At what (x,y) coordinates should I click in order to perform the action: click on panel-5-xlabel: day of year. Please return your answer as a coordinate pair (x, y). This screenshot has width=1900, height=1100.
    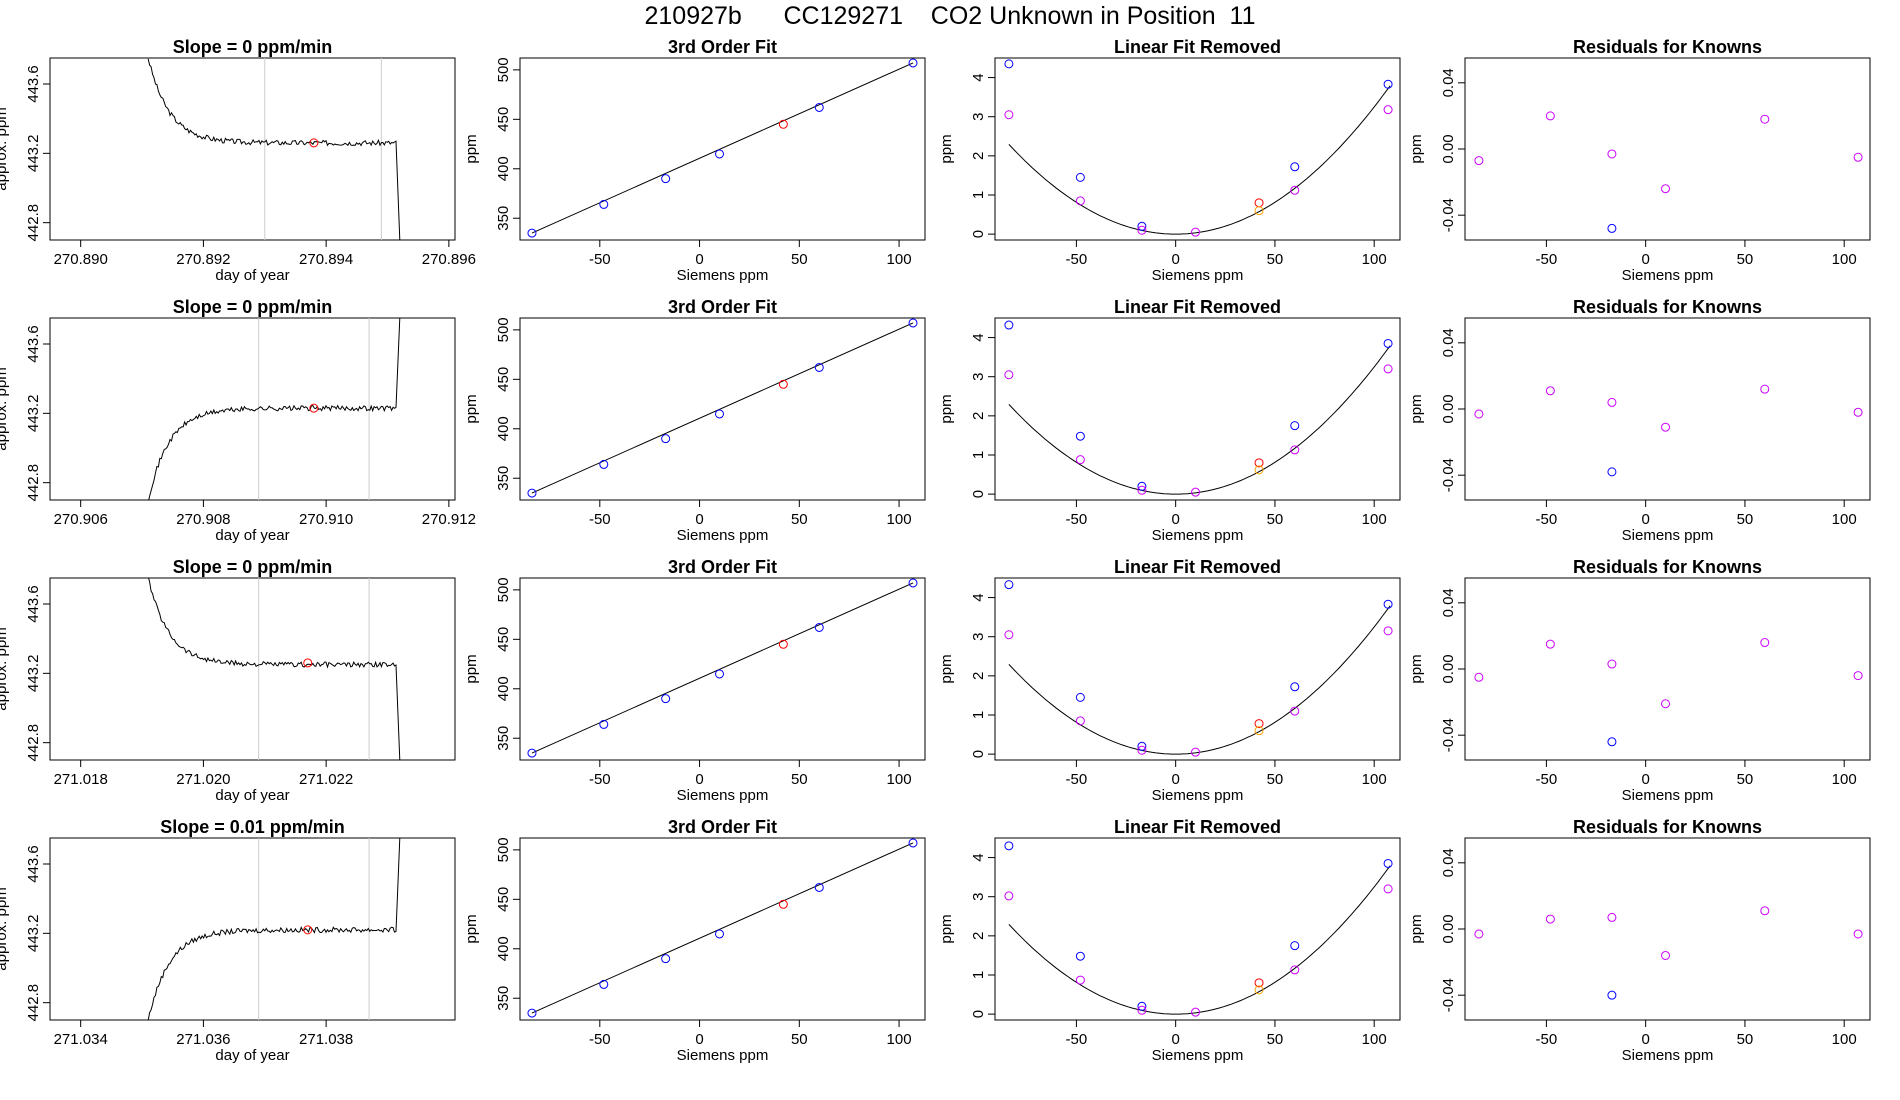
    Looking at the image, I should click on (252, 535).